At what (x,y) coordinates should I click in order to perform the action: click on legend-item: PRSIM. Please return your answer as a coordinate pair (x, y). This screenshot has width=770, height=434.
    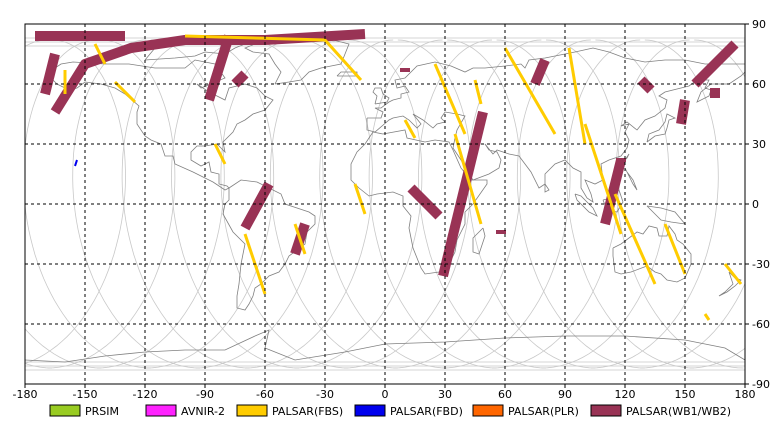
    Looking at the image, I should click on (84, 411).